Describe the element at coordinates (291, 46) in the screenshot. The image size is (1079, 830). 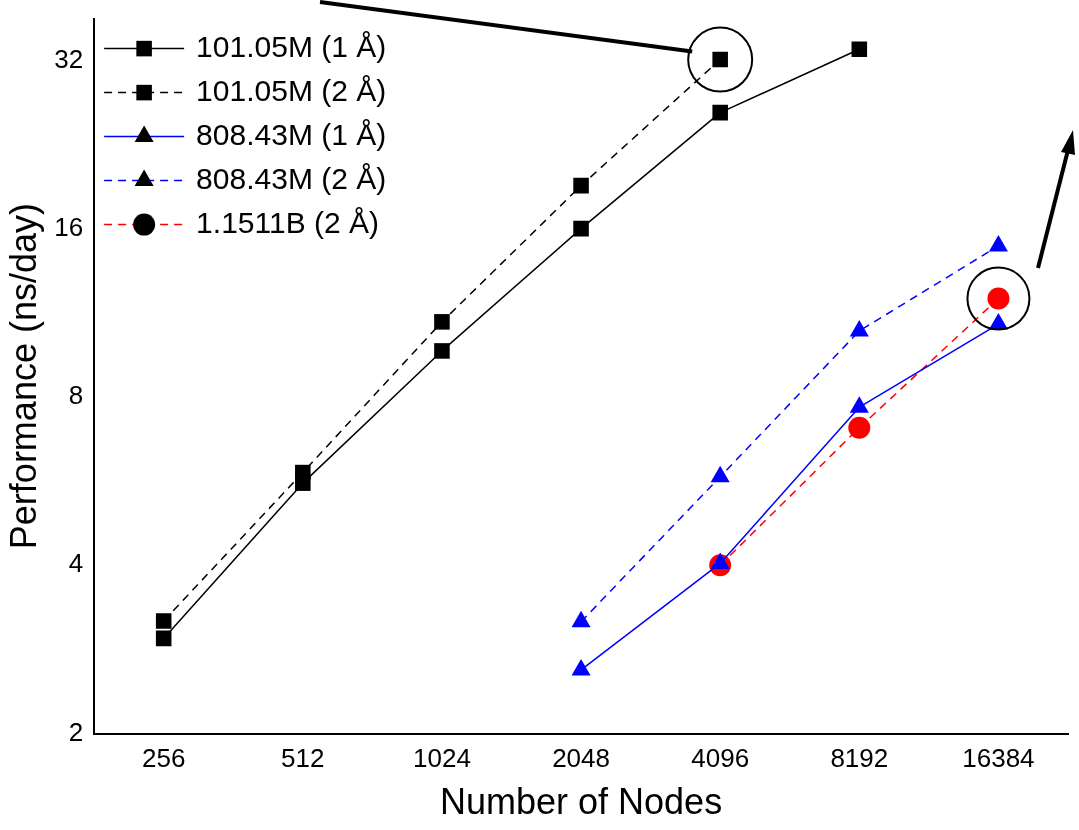
I see `legend-label: 101.05M (1 Å)` at that location.